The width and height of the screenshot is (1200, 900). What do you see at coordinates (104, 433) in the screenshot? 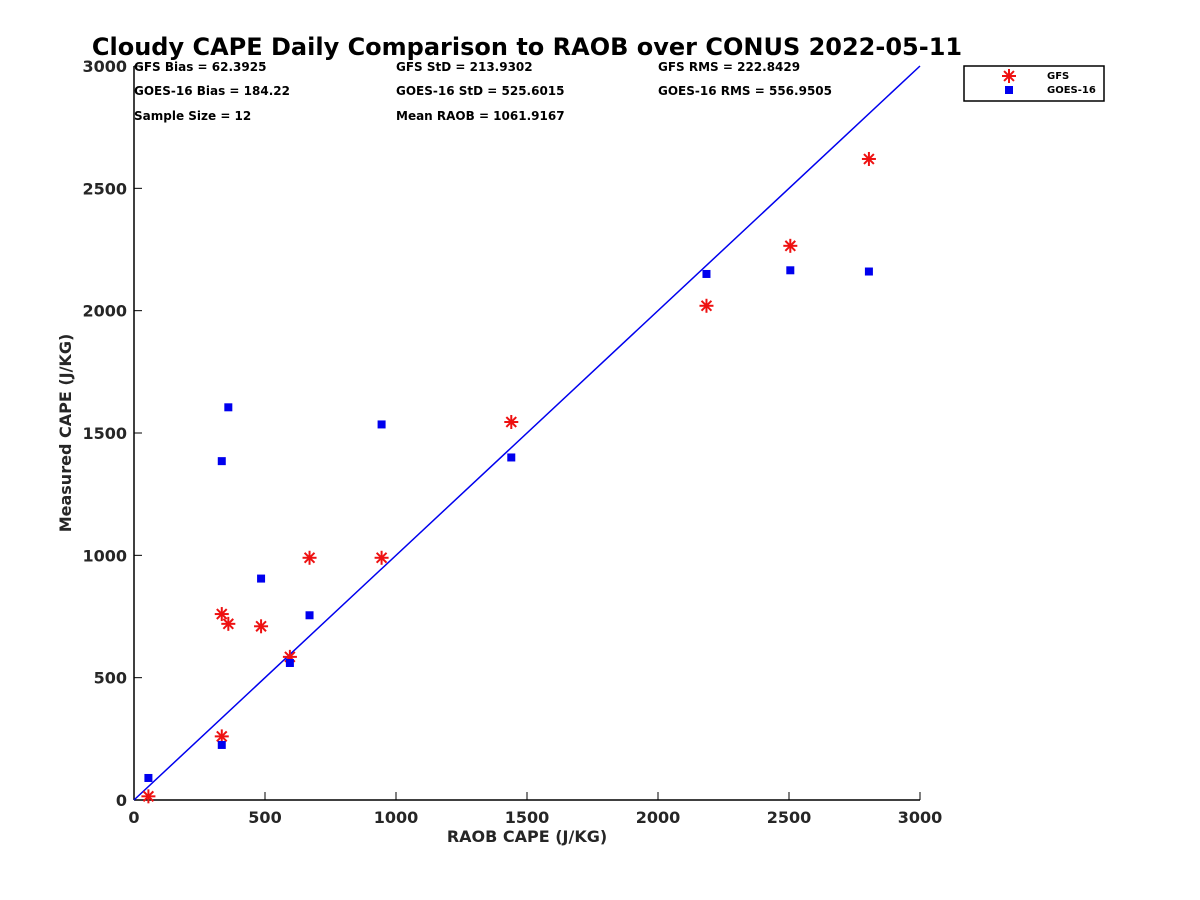
I see `y-tick-label: 1500` at bounding box center [104, 433].